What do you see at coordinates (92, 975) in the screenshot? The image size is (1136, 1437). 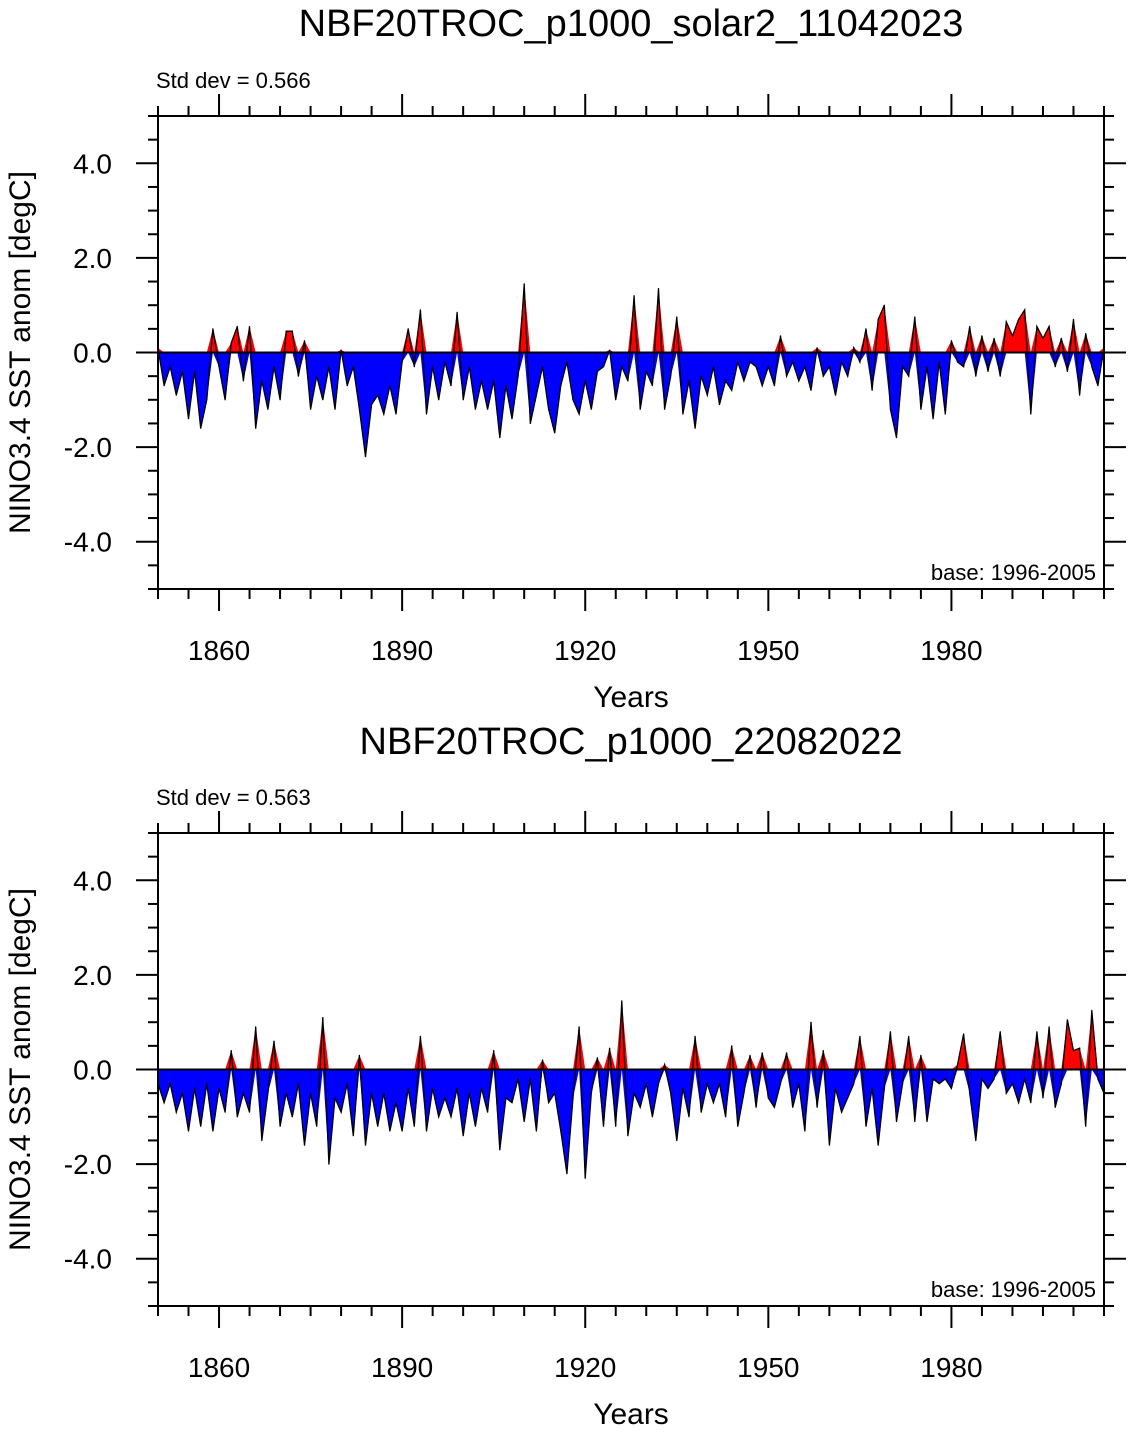 I see `y-tick-label: 2.0` at bounding box center [92, 975].